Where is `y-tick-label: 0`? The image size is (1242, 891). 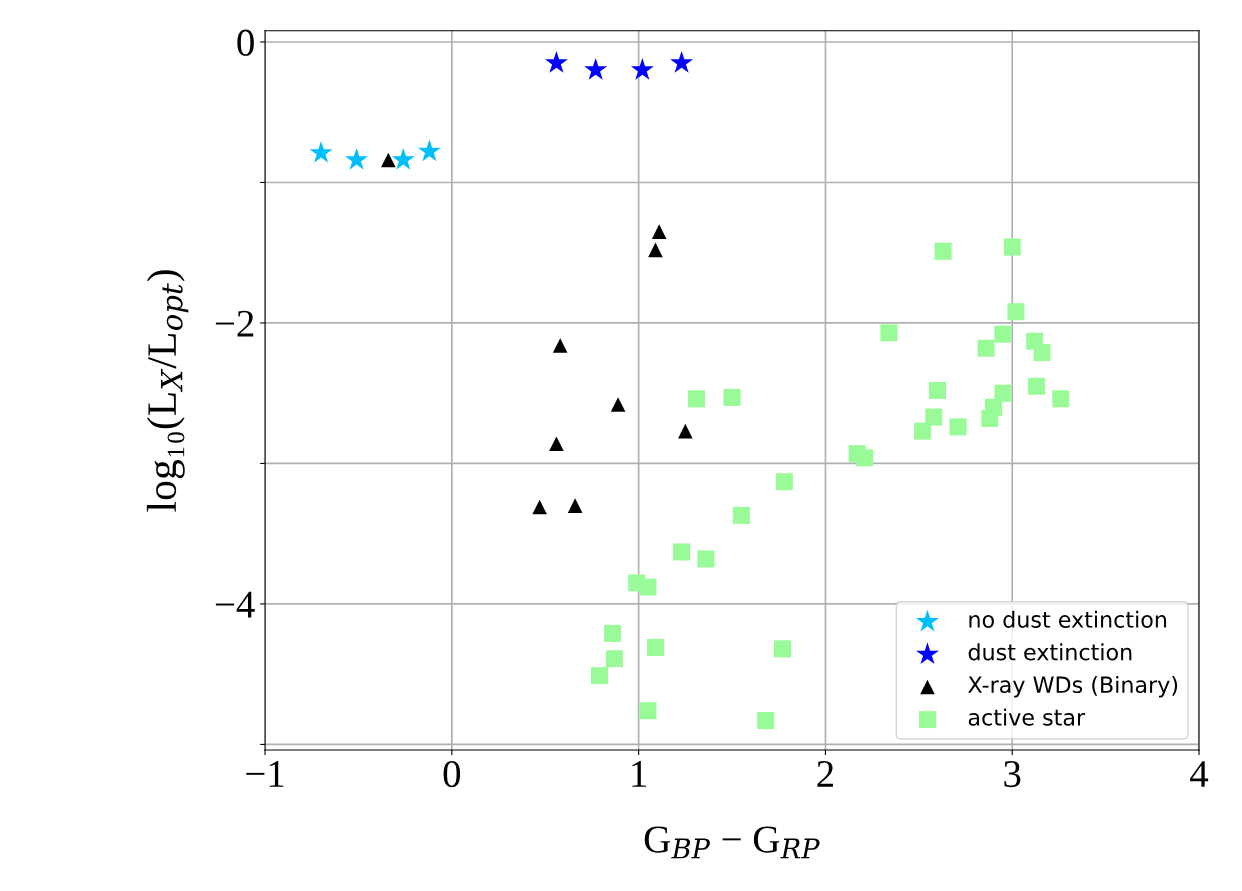 y-tick-label: 0 is located at coordinates (245, 42).